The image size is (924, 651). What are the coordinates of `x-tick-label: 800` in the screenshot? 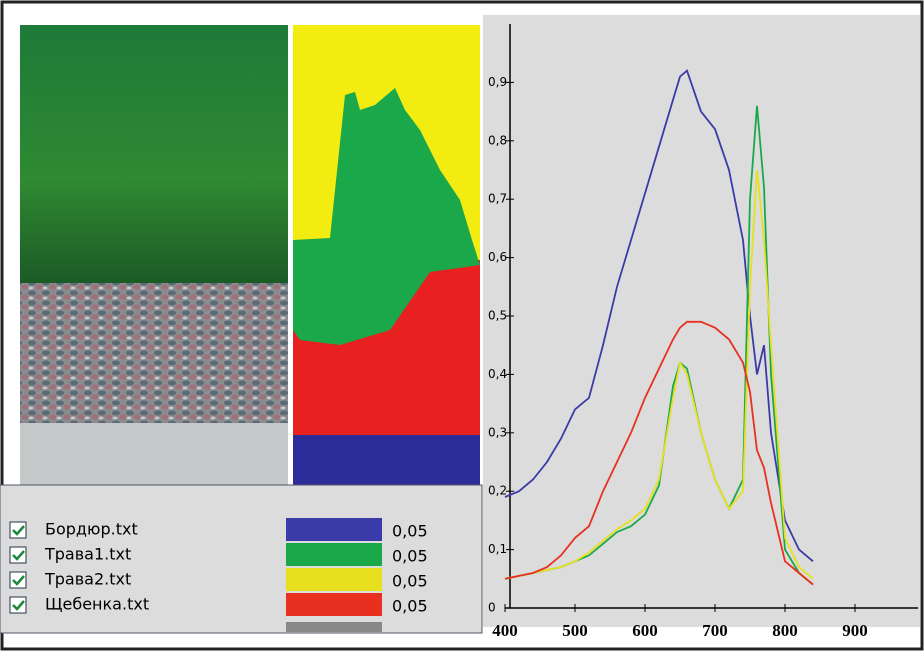 It's located at (785, 630).